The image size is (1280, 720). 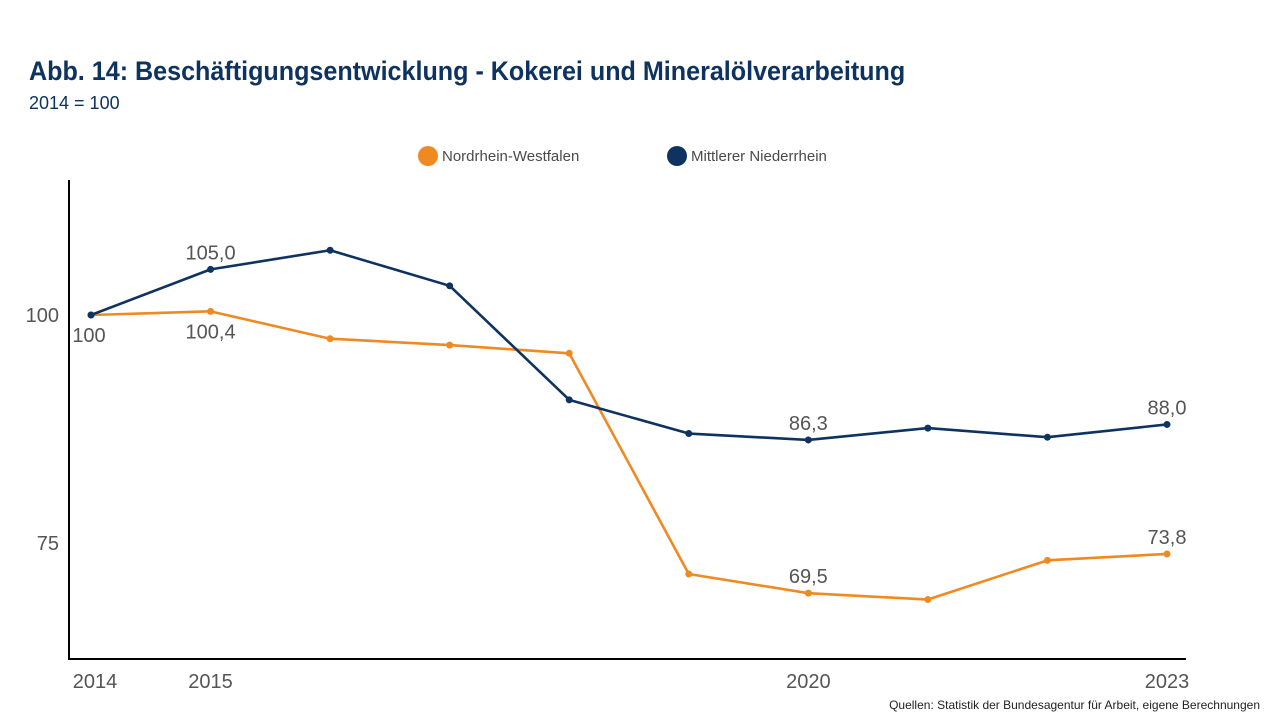 What do you see at coordinates (1167, 408) in the screenshot?
I see `data-label-mnr: 88,0` at bounding box center [1167, 408].